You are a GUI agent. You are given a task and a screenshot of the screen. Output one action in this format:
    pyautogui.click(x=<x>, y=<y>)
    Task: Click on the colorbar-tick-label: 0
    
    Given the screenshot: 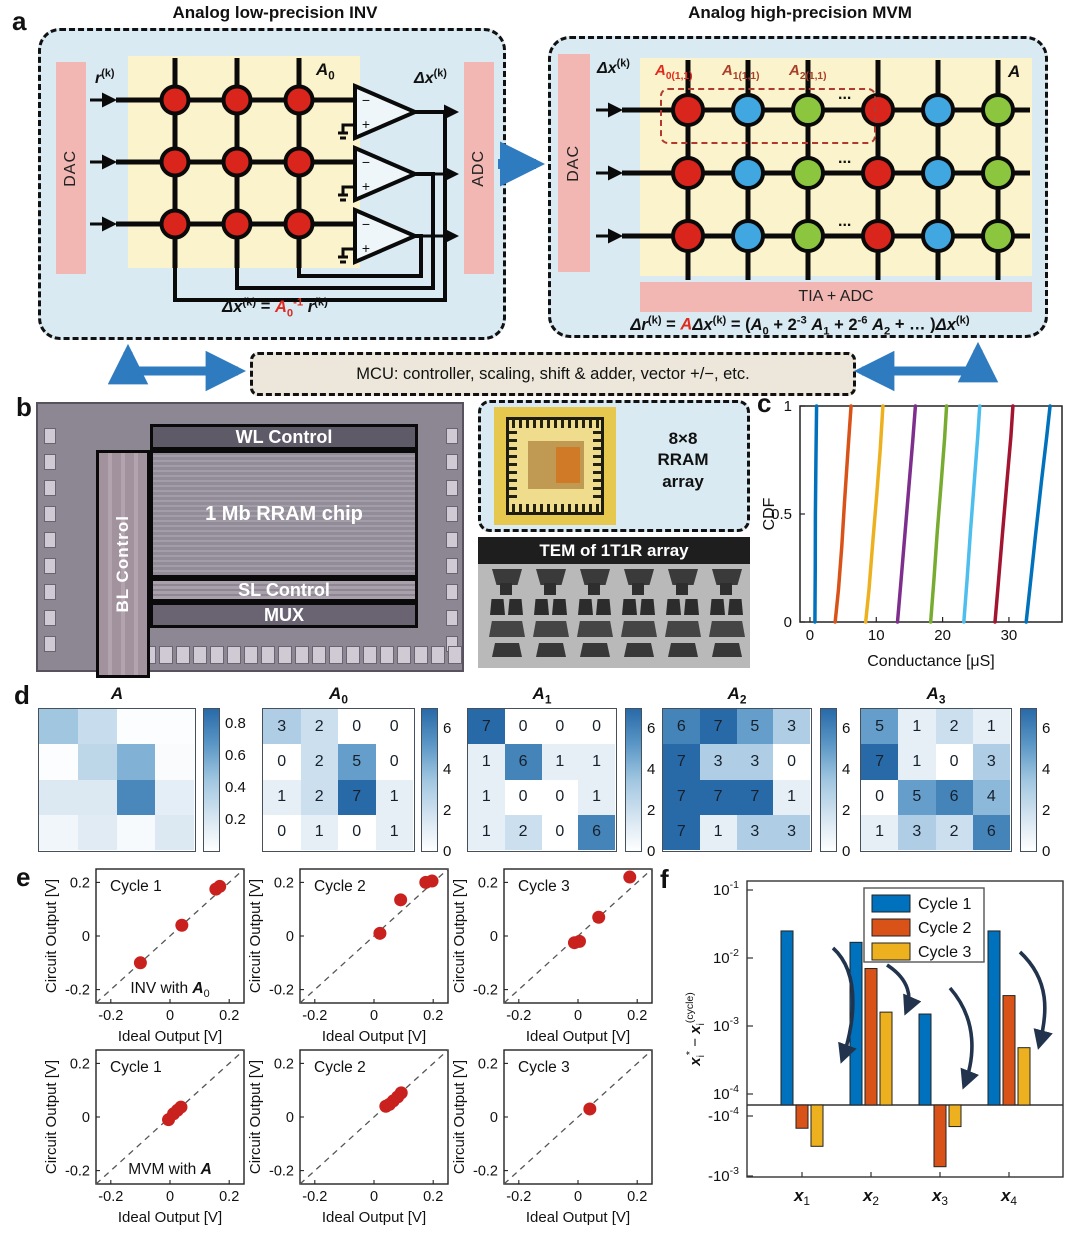 What is the action you would take?
    pyautogui.click(x=846, y=851)
    